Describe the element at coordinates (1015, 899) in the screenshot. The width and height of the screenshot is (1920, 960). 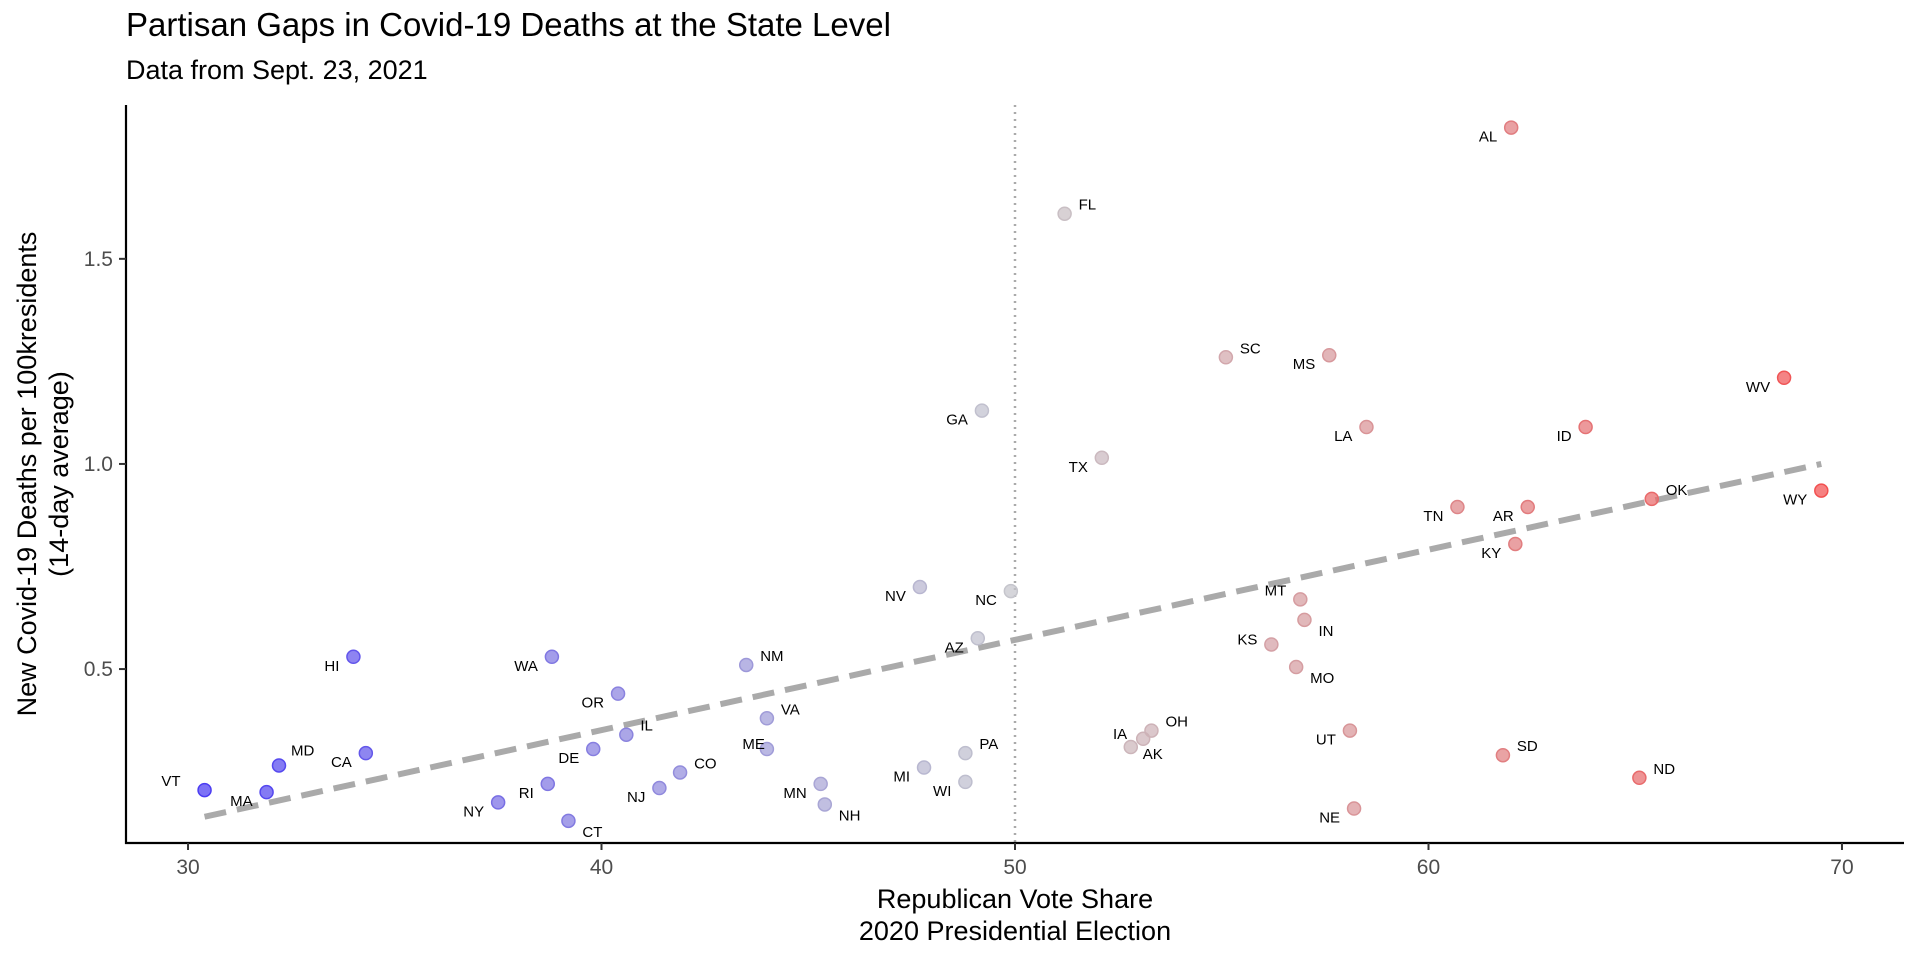
I see `x-axis-title: Republican Vote Share` at that location.